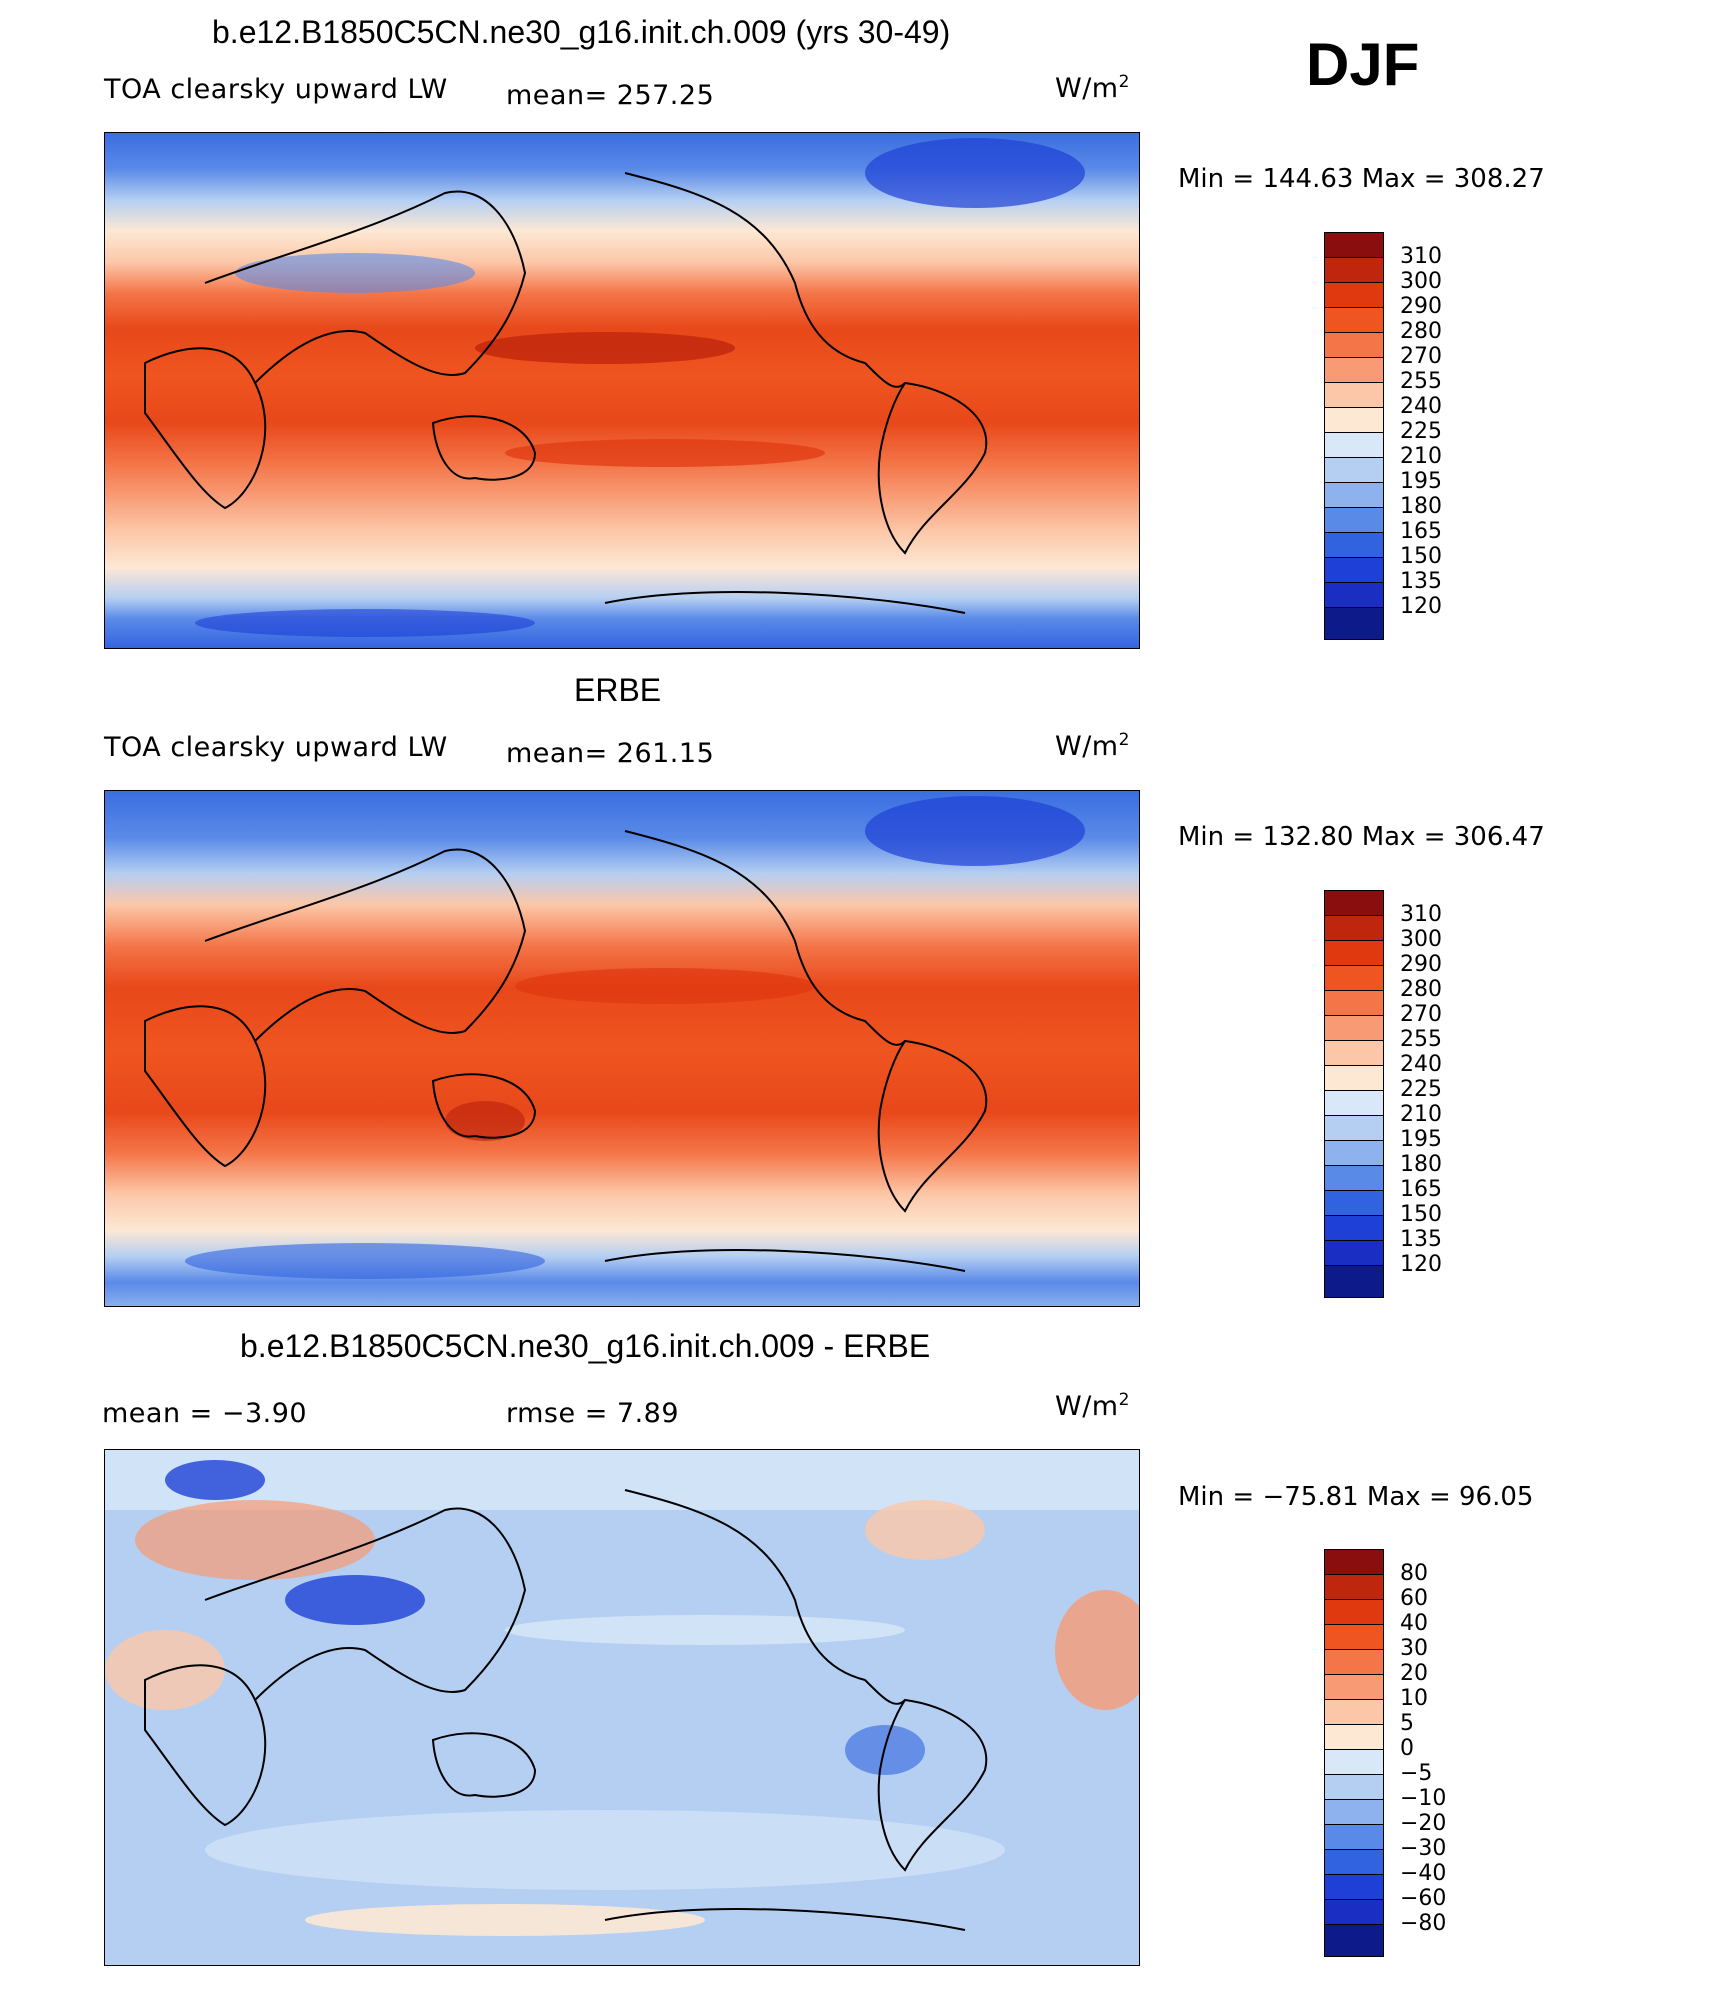 This screenshot has width=1710, height=1991. Describe the element at coordinates (1421, 914) in the screenshot. I see `panel2-cbar-label: 310` at that location.